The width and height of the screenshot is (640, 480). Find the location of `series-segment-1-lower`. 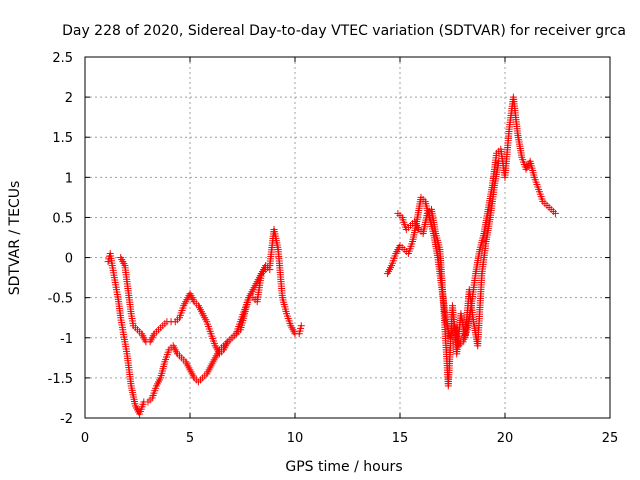

series-segment-1-lower is located at coordinates (211, 291).